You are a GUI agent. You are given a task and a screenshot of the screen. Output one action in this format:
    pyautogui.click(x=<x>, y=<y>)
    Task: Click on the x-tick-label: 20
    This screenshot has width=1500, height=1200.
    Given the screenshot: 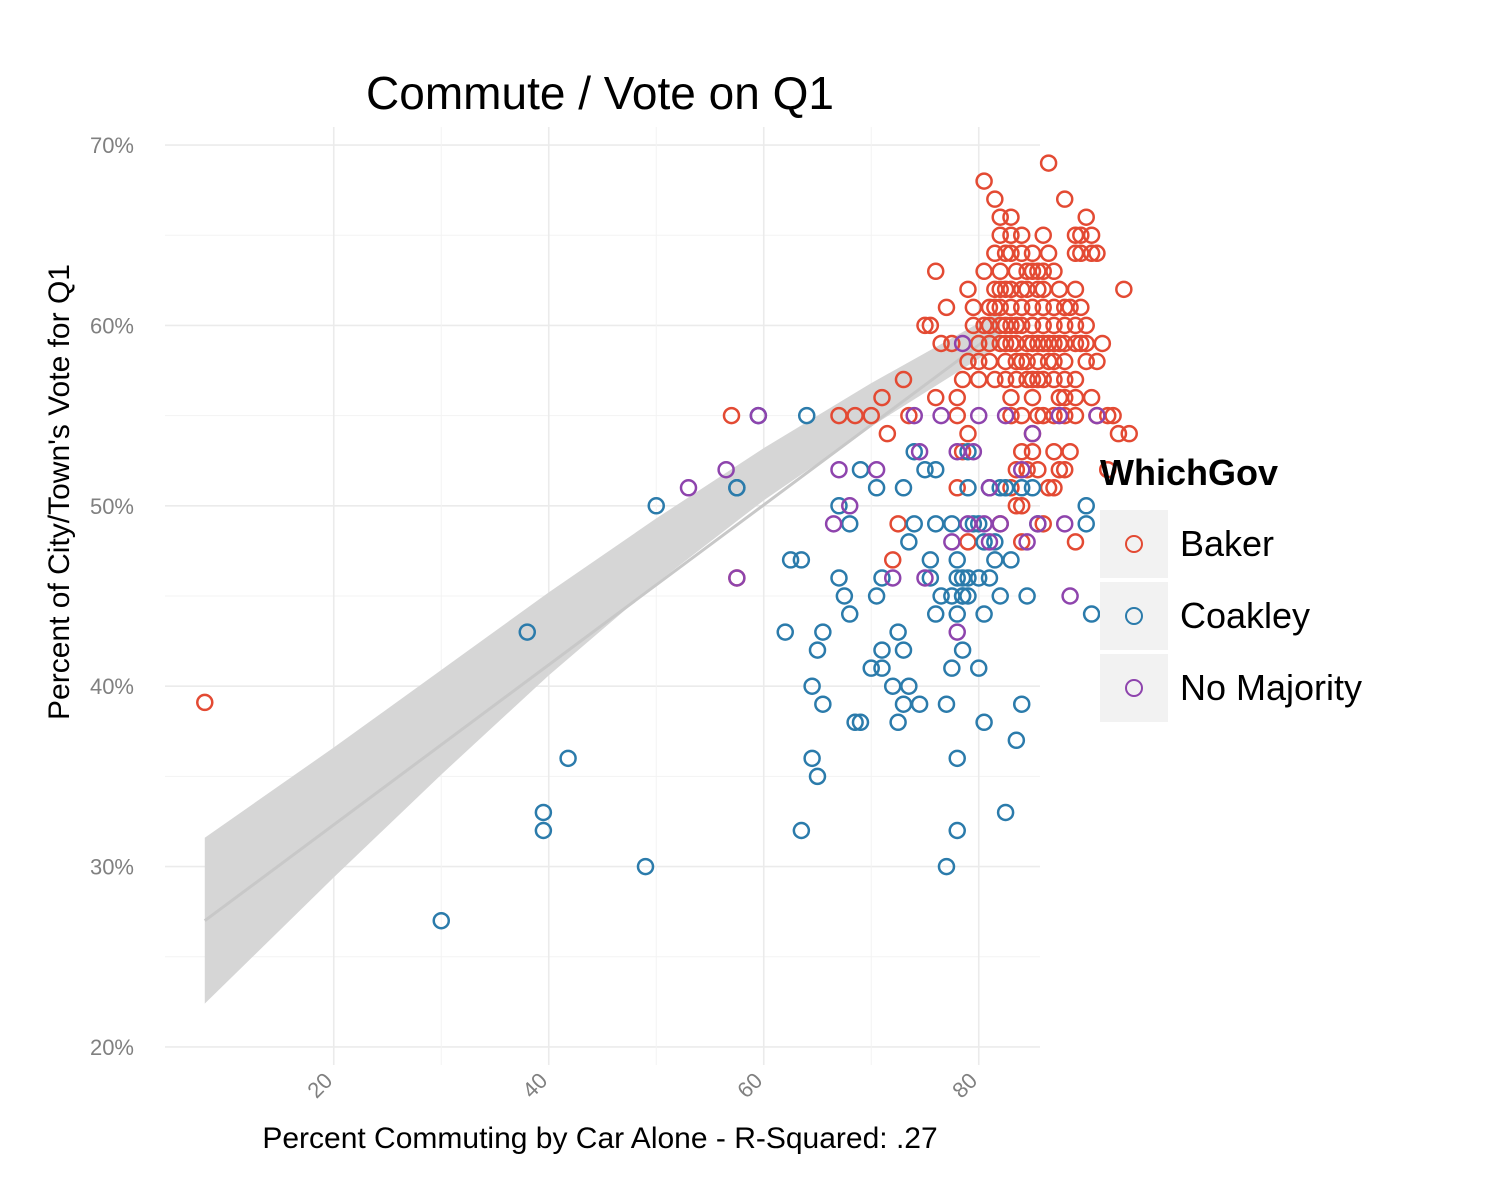 What is the action you would take?
    pyautogui.click(x=319, y=1085)
    